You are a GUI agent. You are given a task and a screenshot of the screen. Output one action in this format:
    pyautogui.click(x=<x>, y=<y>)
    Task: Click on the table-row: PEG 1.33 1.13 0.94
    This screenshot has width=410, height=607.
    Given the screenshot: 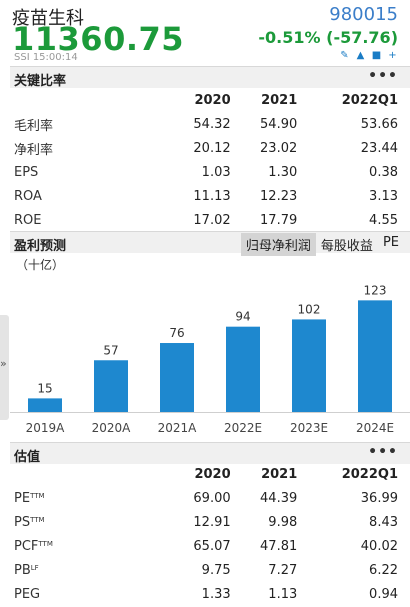 What is the action you would take?
    pyautogui.click(x=206, y=594)
    